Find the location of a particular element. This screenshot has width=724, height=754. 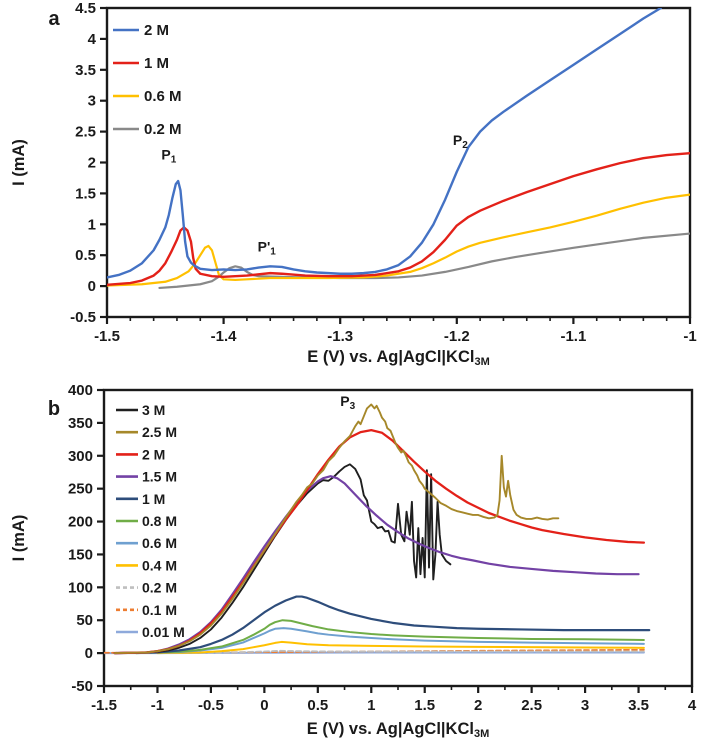

y-tick-label: -0.5 is located at coordinates (83, 317).